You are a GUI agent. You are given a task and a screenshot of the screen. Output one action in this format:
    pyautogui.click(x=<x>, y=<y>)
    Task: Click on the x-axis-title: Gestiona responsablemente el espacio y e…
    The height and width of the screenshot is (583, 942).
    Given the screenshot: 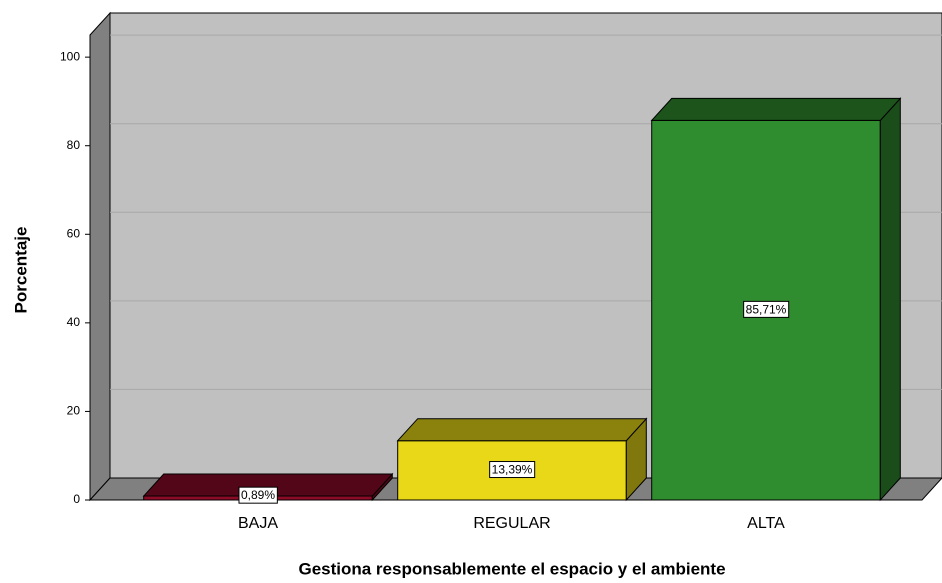 What is the action you would take?
    pyautogui.click(x=511, y=568)
    